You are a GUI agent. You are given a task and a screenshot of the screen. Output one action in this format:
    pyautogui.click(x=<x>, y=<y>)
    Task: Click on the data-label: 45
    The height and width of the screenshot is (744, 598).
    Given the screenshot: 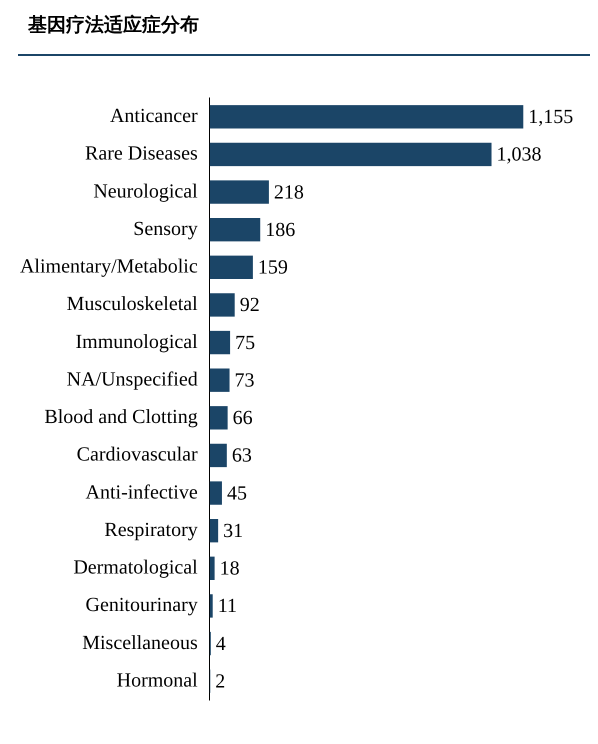 What is the action you would take?
    pyautogui.click(x=236, y=493)
    